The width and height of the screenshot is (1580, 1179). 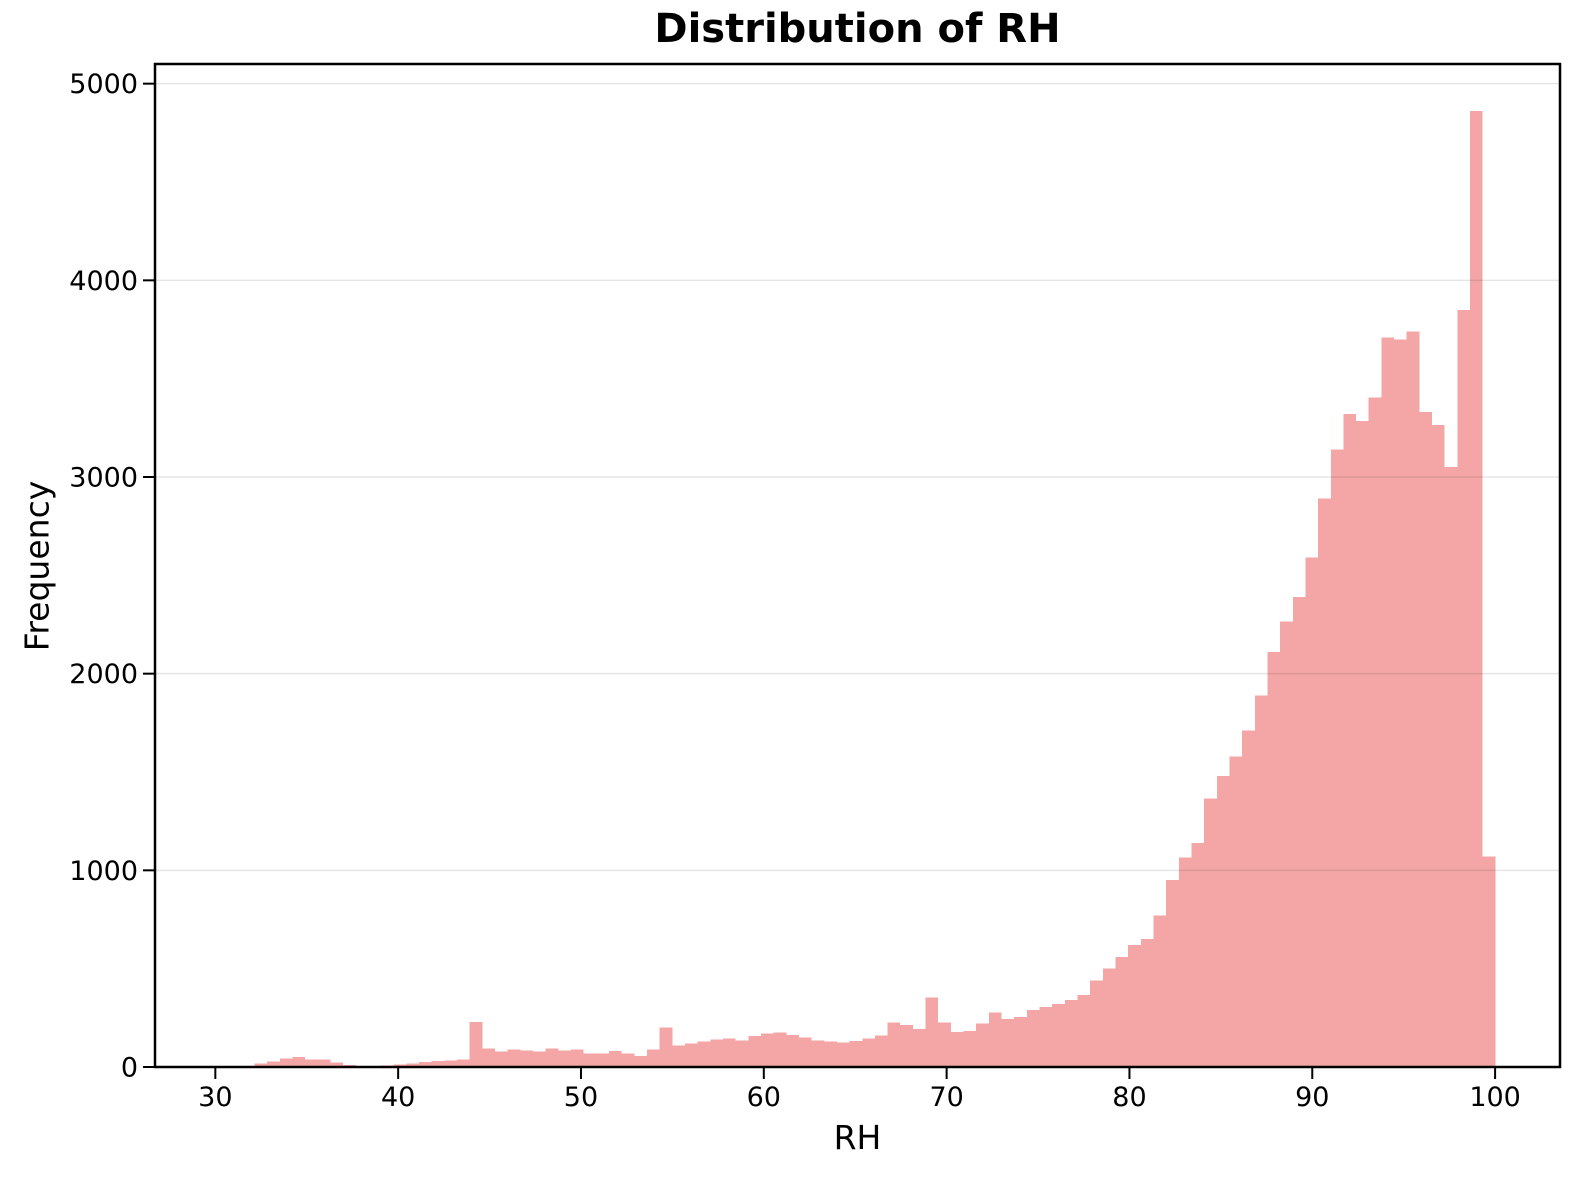 I want to click on y-tick-label: 1000, so click(x=103, y=871).